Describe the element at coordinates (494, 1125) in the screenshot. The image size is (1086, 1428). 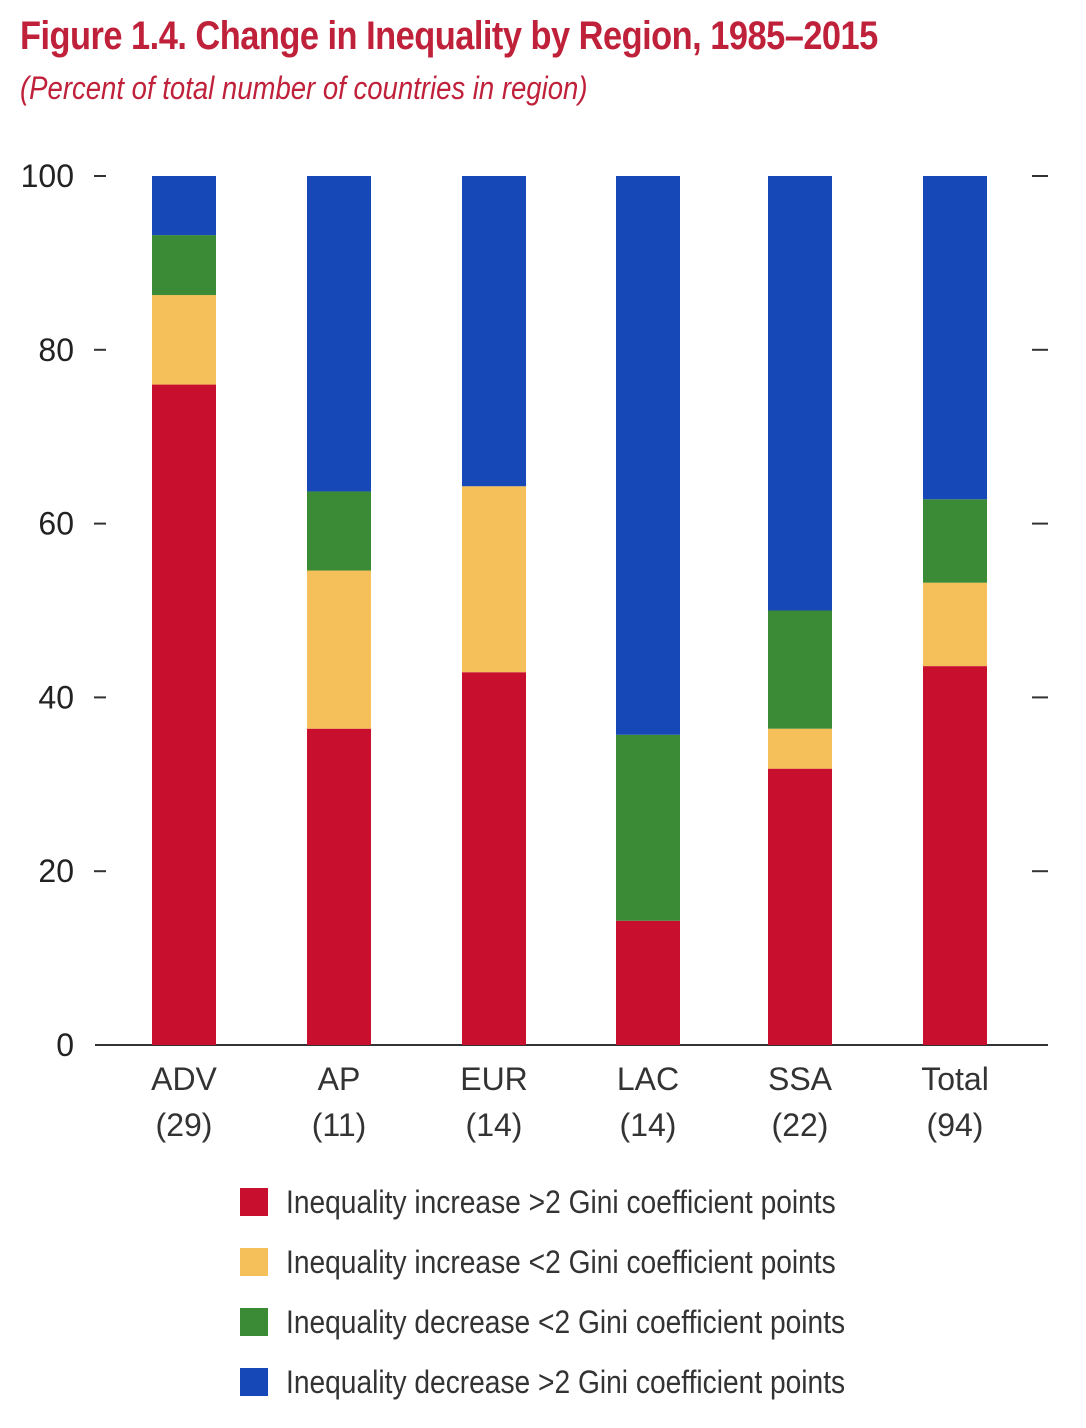
I see `x-tick-count-eur: (14)` at that location.